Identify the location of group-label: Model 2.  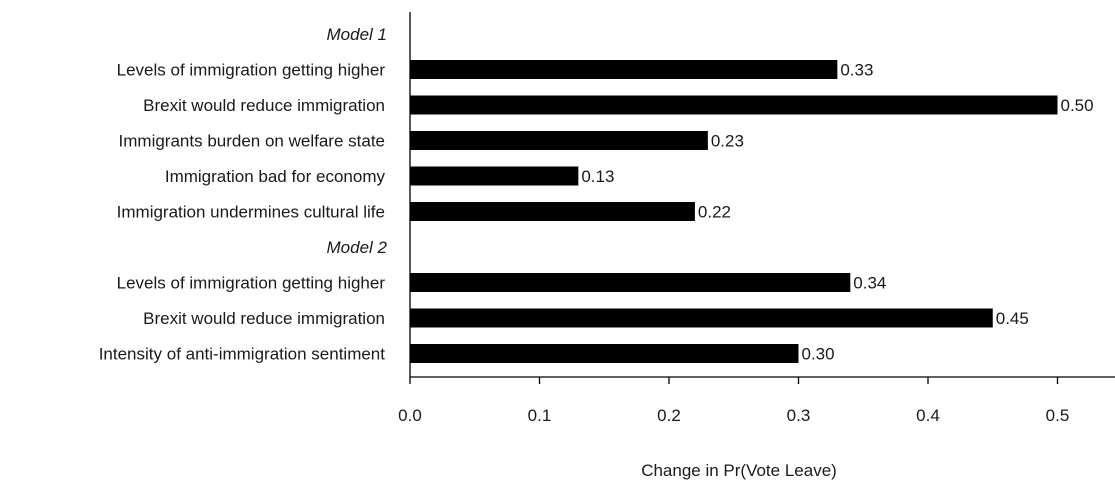
(357, 247).